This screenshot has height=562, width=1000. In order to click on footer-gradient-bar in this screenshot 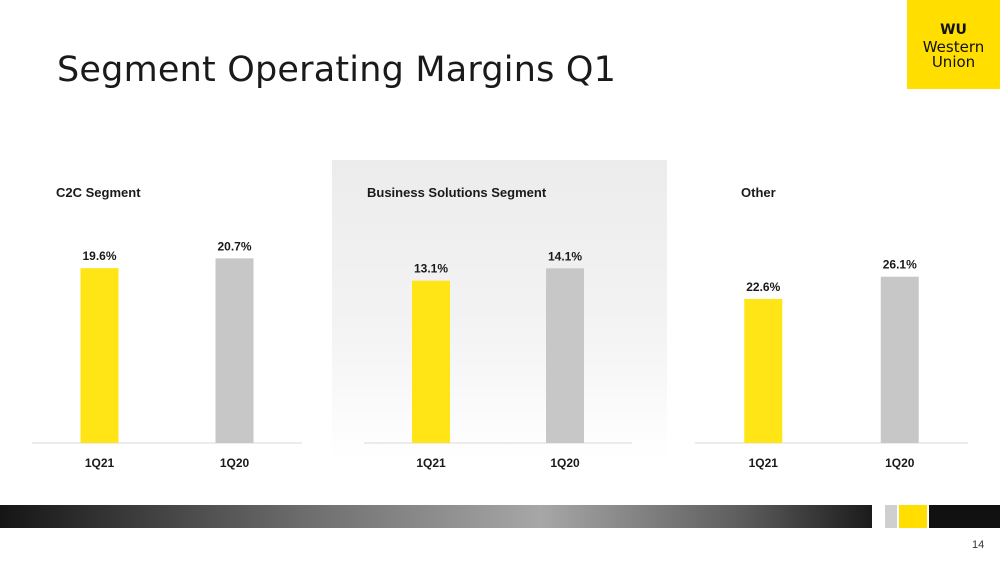, I will do `click(436, 516)`.